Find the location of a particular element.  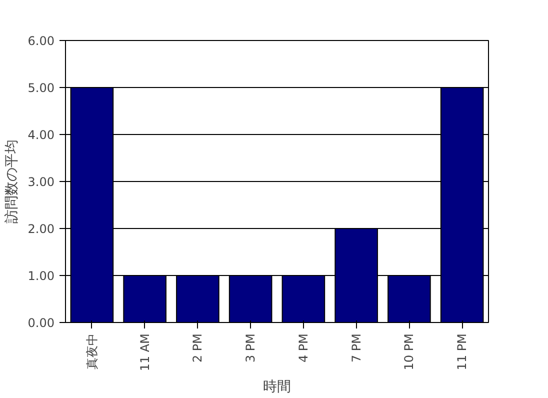

x-tick-label: 11 AM is located at coordinates (145, 352).